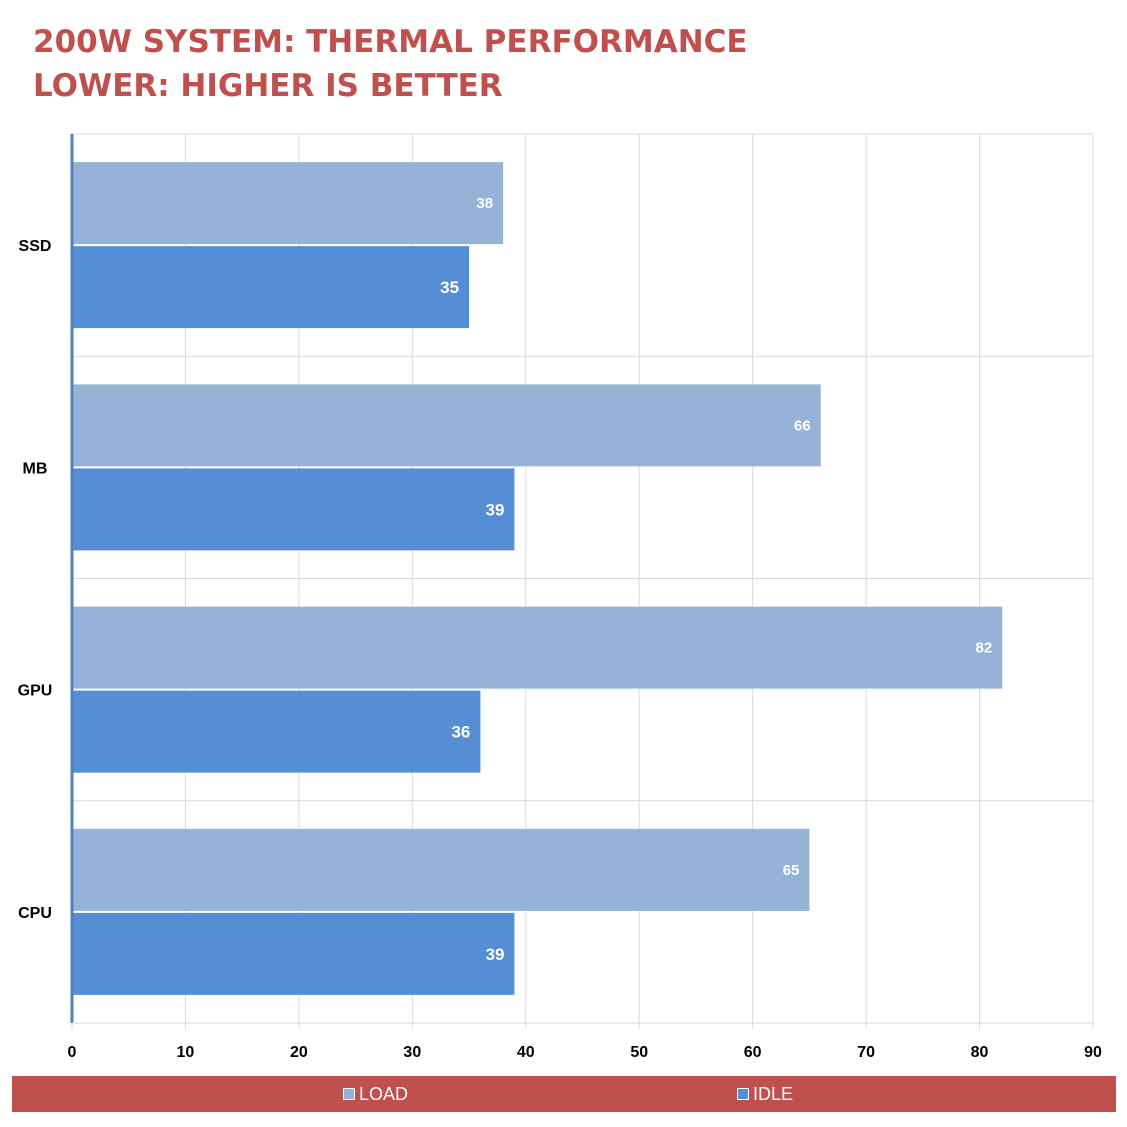  What do you see at coordinates (1093, 1052) in the screenshot?
I see `tick-label-x-90: 90` at bounding box center [1093, 1052].